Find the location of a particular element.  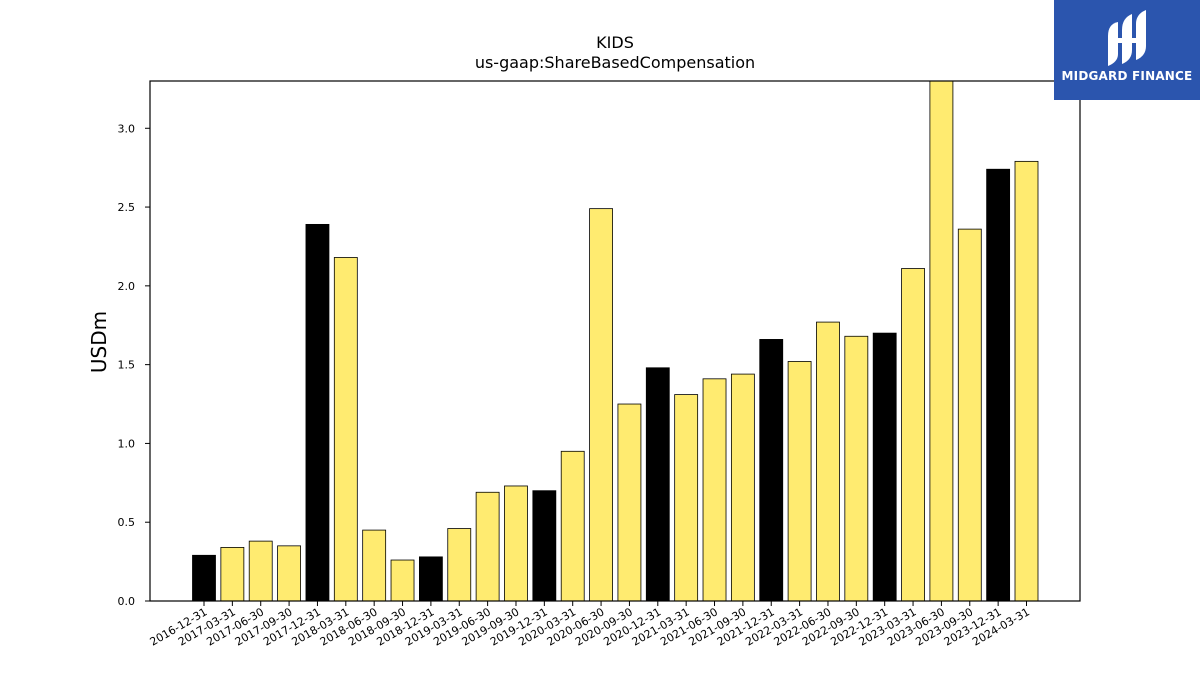

y-tick-label: 2.0 is located at coordinates (127, 286).